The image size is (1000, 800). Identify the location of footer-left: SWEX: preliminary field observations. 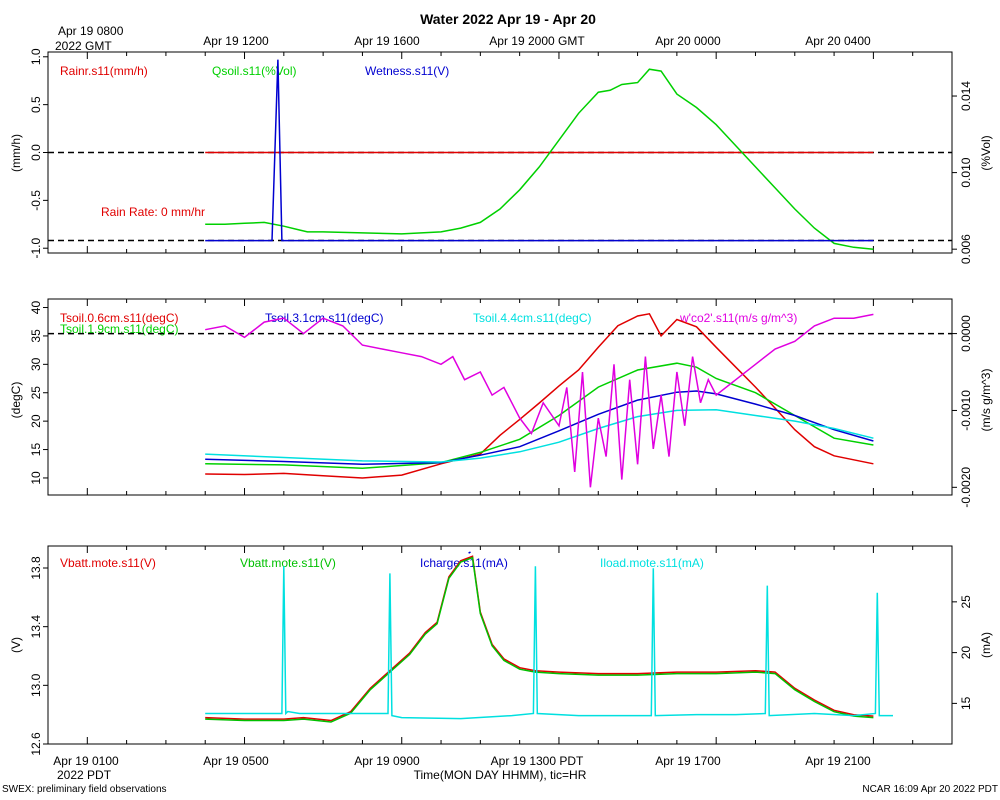
(84, 789).